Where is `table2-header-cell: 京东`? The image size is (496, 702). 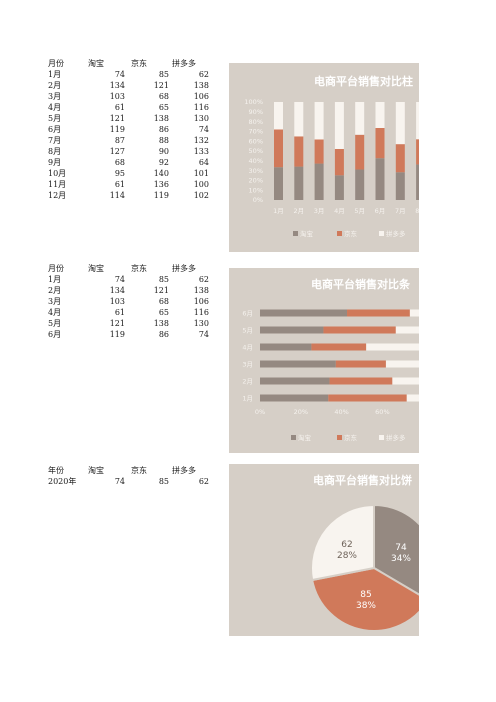
table2-header-cell: 京东 is located at coordinates (139, 268).